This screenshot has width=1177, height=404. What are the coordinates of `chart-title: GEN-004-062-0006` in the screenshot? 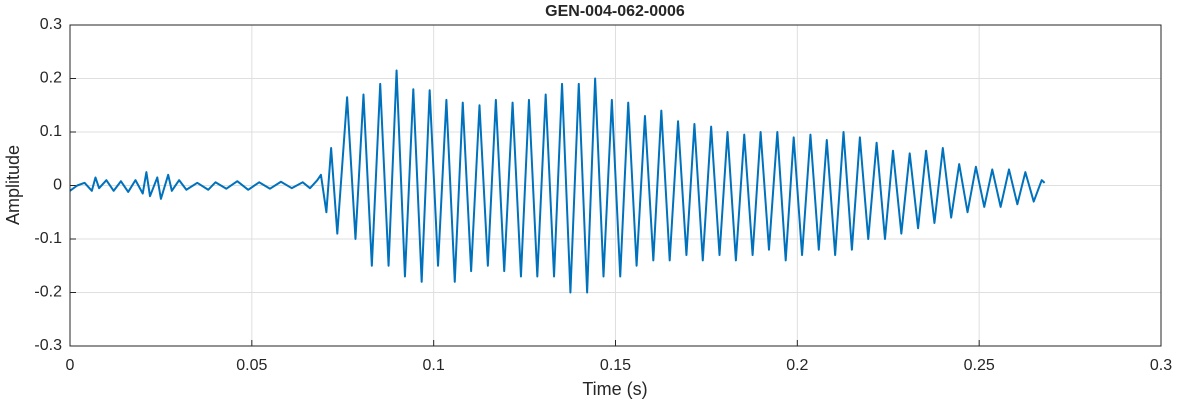 It's located at (615, 11).